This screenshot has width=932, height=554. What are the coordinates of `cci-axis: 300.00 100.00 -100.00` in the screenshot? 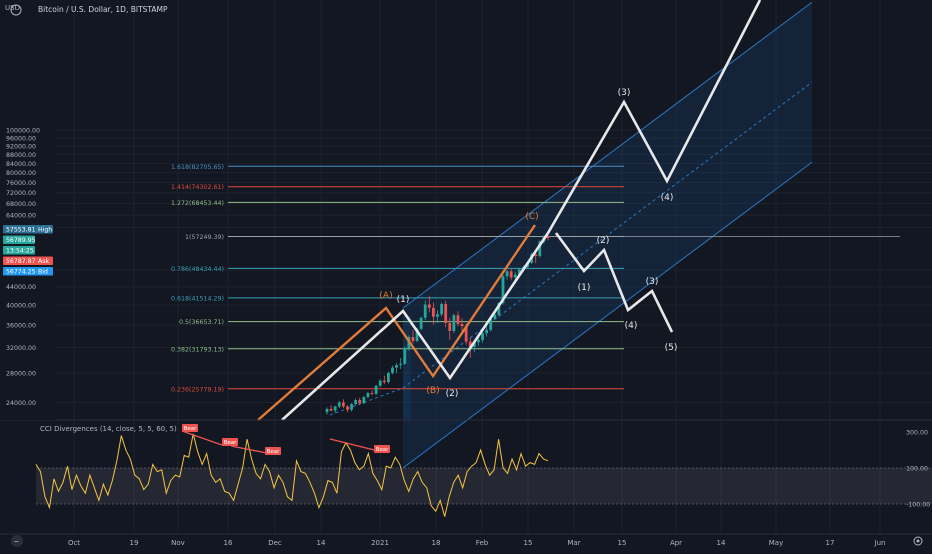 It's located at (918, 469).